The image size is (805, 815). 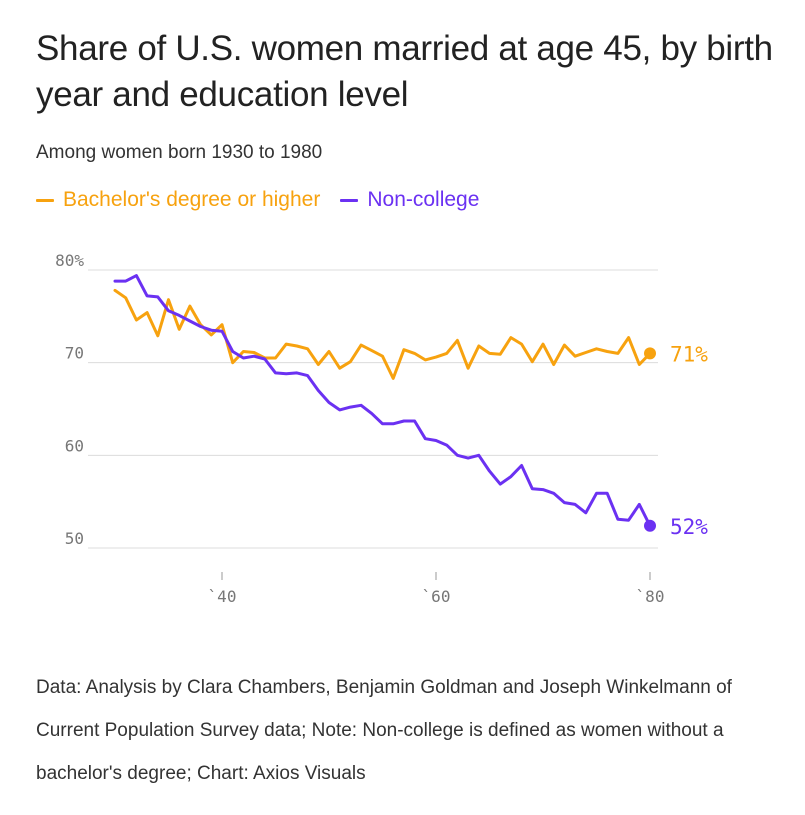 What do you see at coordinates (689, 527) in the screenshot?
I see `end-label-non-college: 52%` at bounding box center [689, 527].